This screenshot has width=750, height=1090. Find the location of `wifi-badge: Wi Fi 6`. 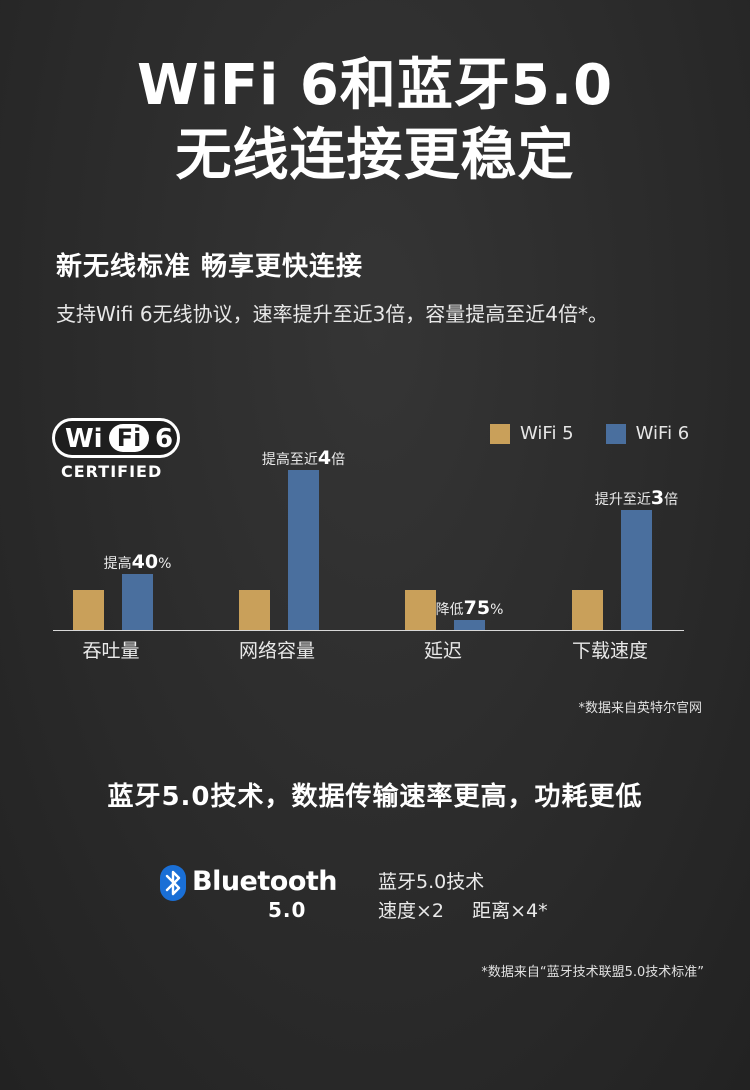

wifi-badge: Wi Fi 6 is located at coordinates (116, 438).